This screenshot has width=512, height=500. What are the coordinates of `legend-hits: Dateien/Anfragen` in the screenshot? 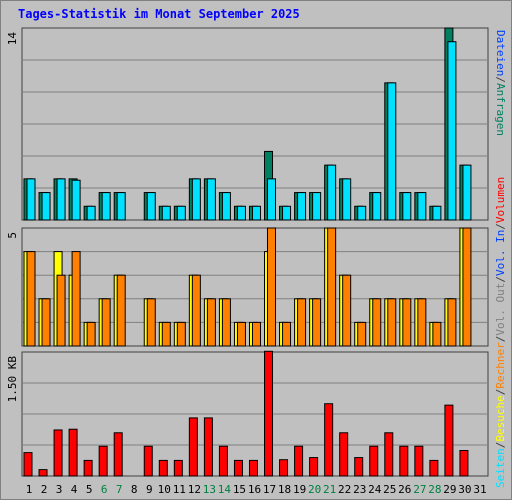 It's located at (500, 125).